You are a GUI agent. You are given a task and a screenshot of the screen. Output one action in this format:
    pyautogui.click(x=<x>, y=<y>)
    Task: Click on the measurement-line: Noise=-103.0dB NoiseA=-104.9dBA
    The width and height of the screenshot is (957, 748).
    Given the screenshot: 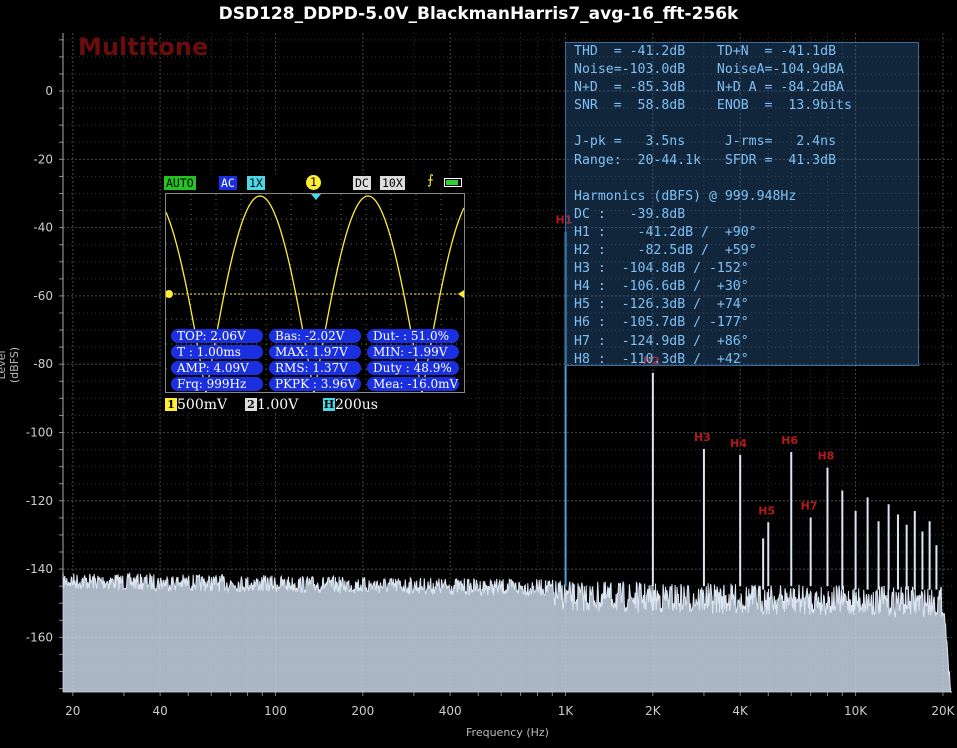 What is the action you would take?
    pyautogui.click(x=709, y=70)
    